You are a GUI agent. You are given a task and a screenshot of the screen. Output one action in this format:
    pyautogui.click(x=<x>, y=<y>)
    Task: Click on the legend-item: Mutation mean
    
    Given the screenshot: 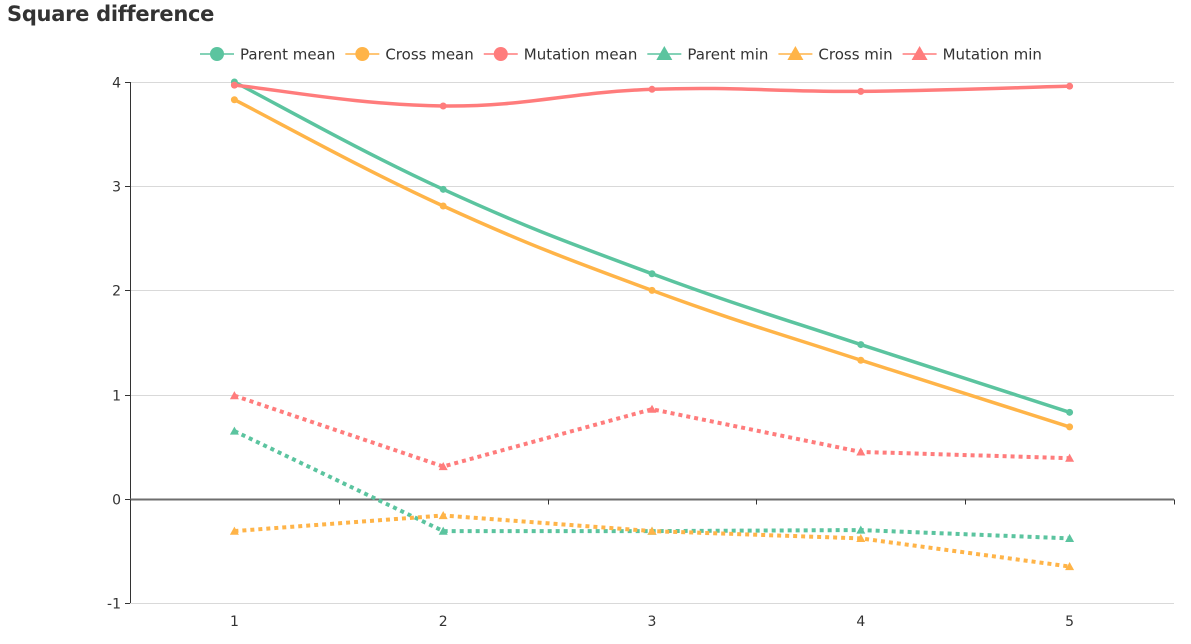 What is the action you would take?
    pyautogui.click(x=560, y=55)
    